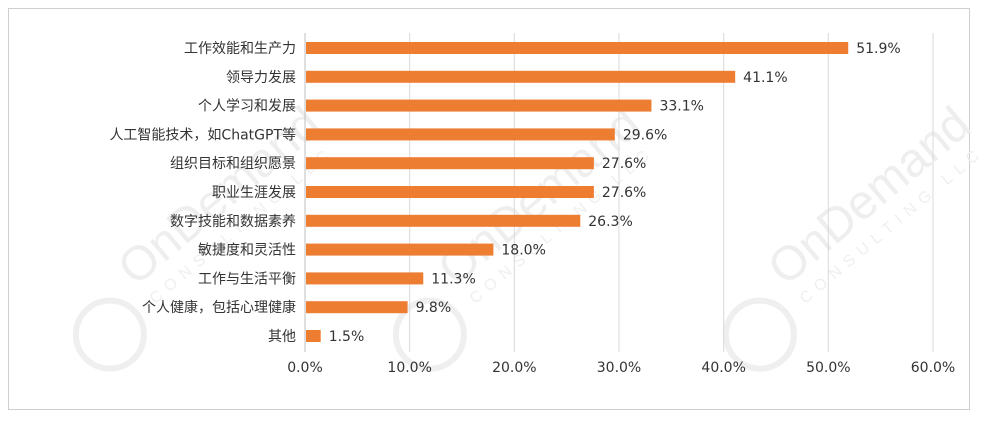 The width and height of the screenshot is (986, 422). Describe the element at coordinates (202, 134) in the screenshot. I see `category-label: 人工智能技术，如ChatGPT等` at that location.